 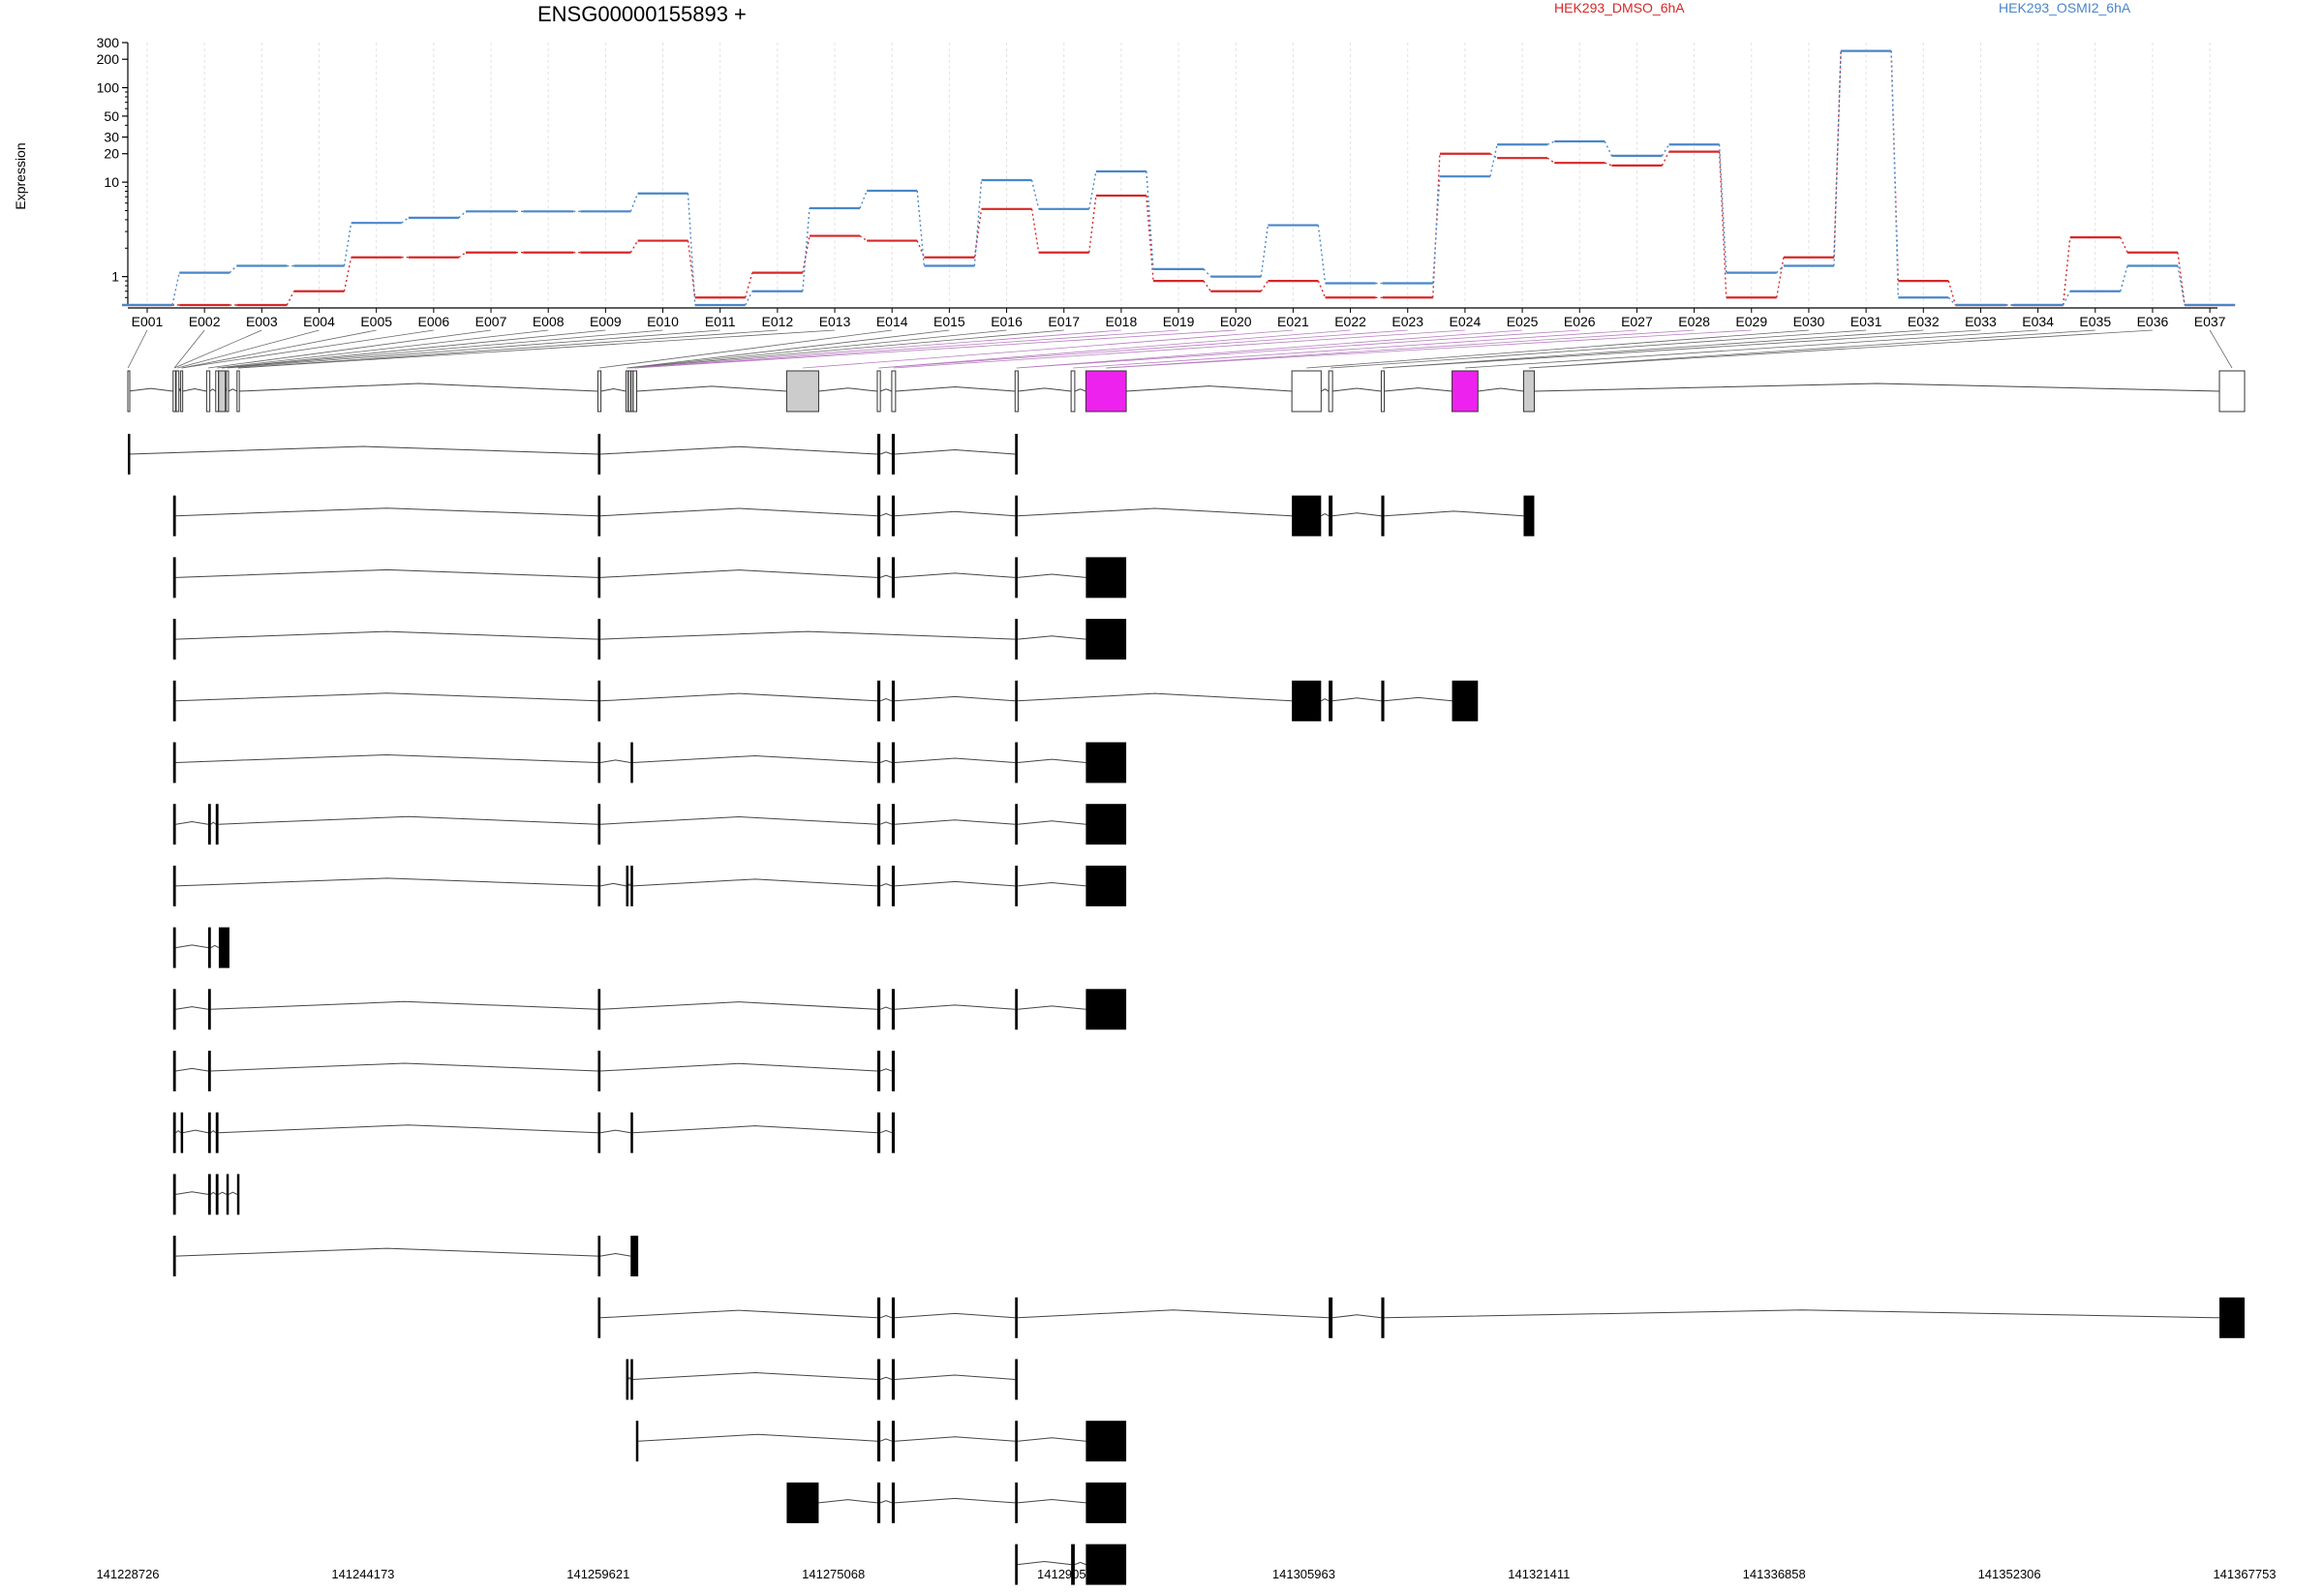 I want to click on x-tick-label: E017, so click(x=1064, y=322).